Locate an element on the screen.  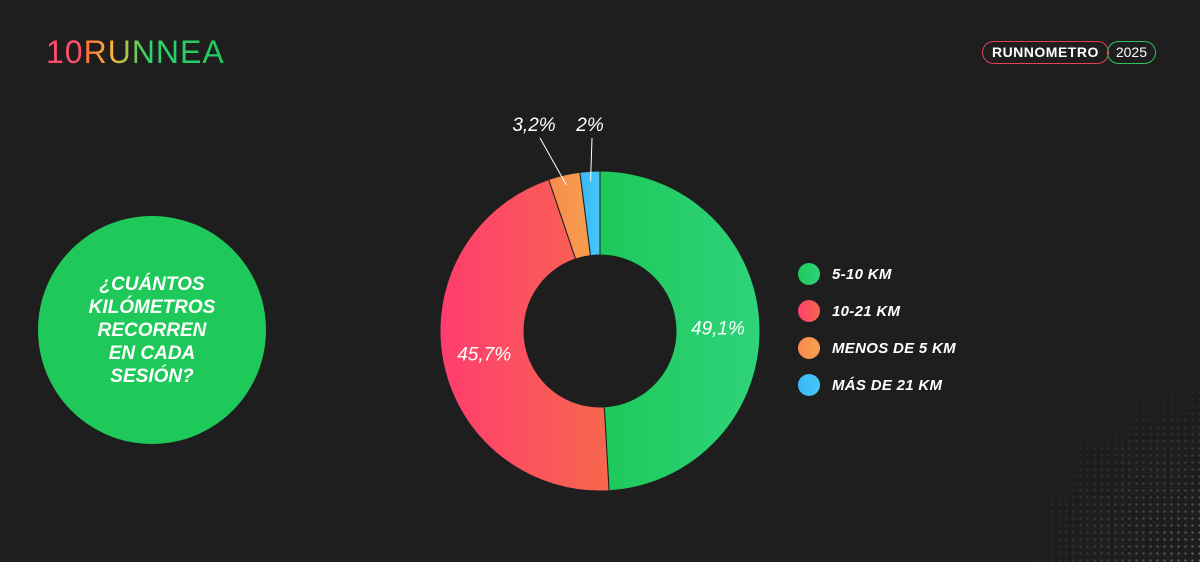
slice-label-1: 49,1% is located at coordinates (718, 329).